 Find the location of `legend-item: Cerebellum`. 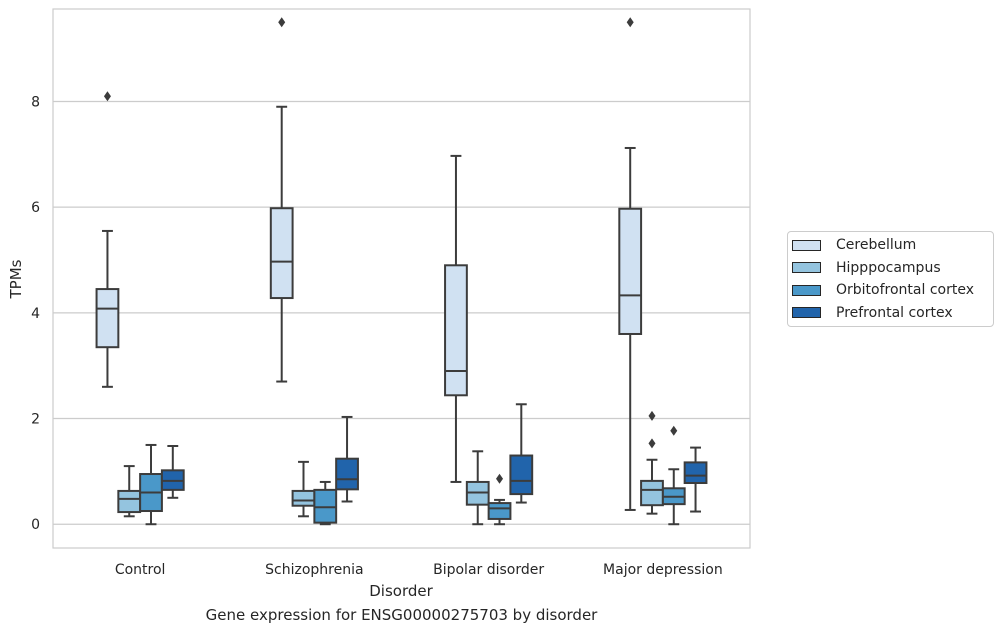

legend-item: Cerebellum is located at coordinates (854, 245).